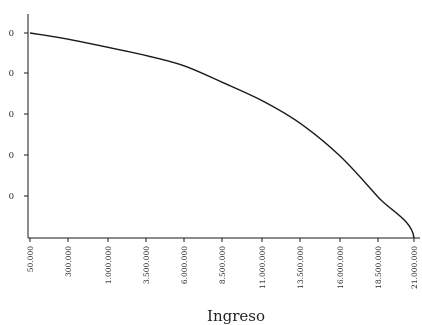  What do you see at coordinates (414, 267) in the screenshot?
I see `x-tick-label: 21.000.000` at bounding box center [414, 267].